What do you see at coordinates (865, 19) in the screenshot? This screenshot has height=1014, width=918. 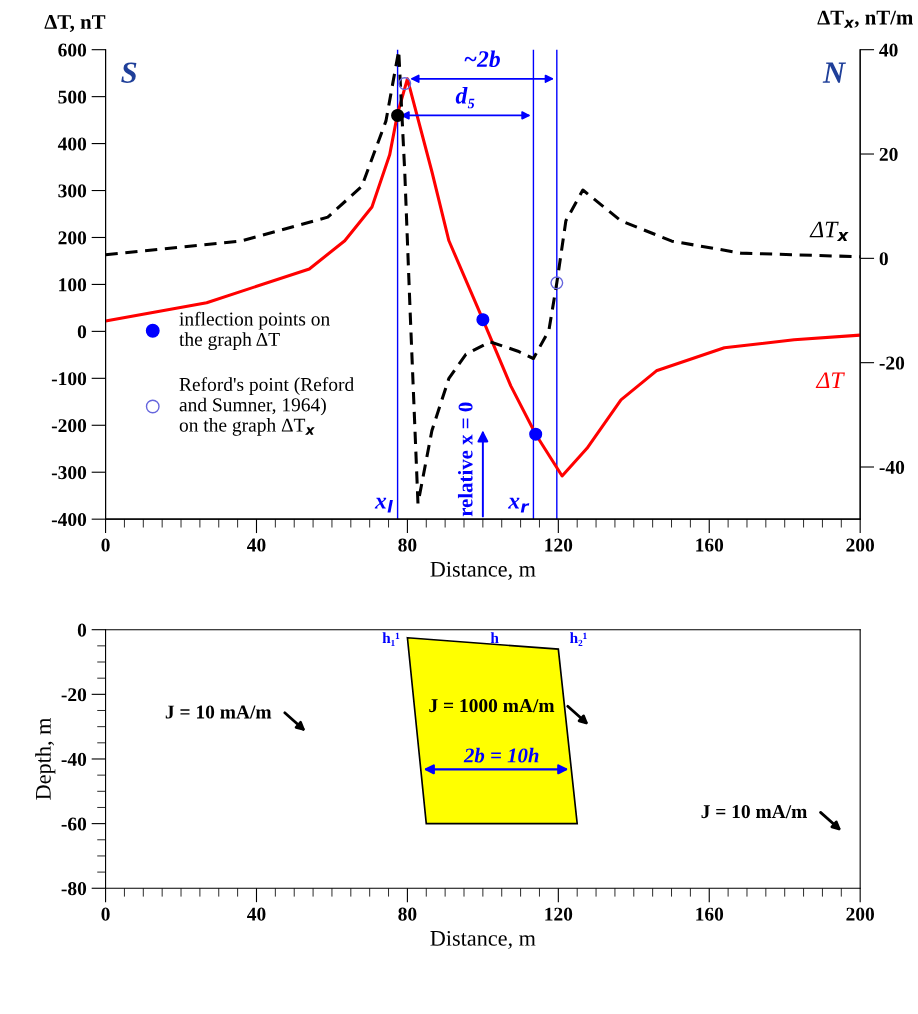 I see `y2-axis-title: ΔT$_{x}$, nT/m` at bounding box center [865, 19].